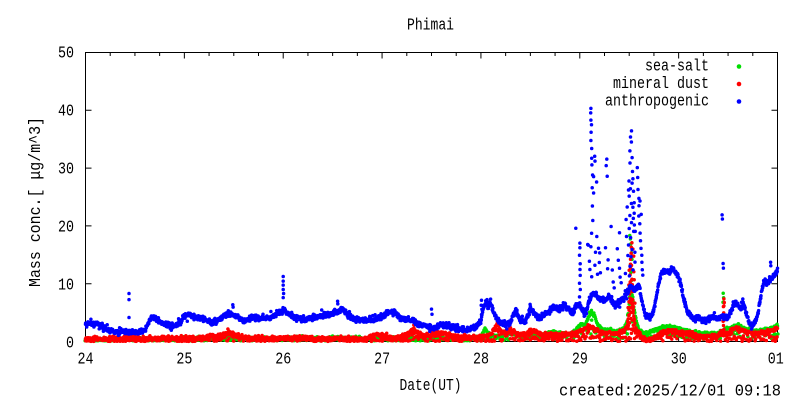 The height and width of the screenshot is (400, 800). Describe the element at coordinates (670, 391) in the screenshot. I see `svg-text: created:2025/12/01 09:18` at that location.